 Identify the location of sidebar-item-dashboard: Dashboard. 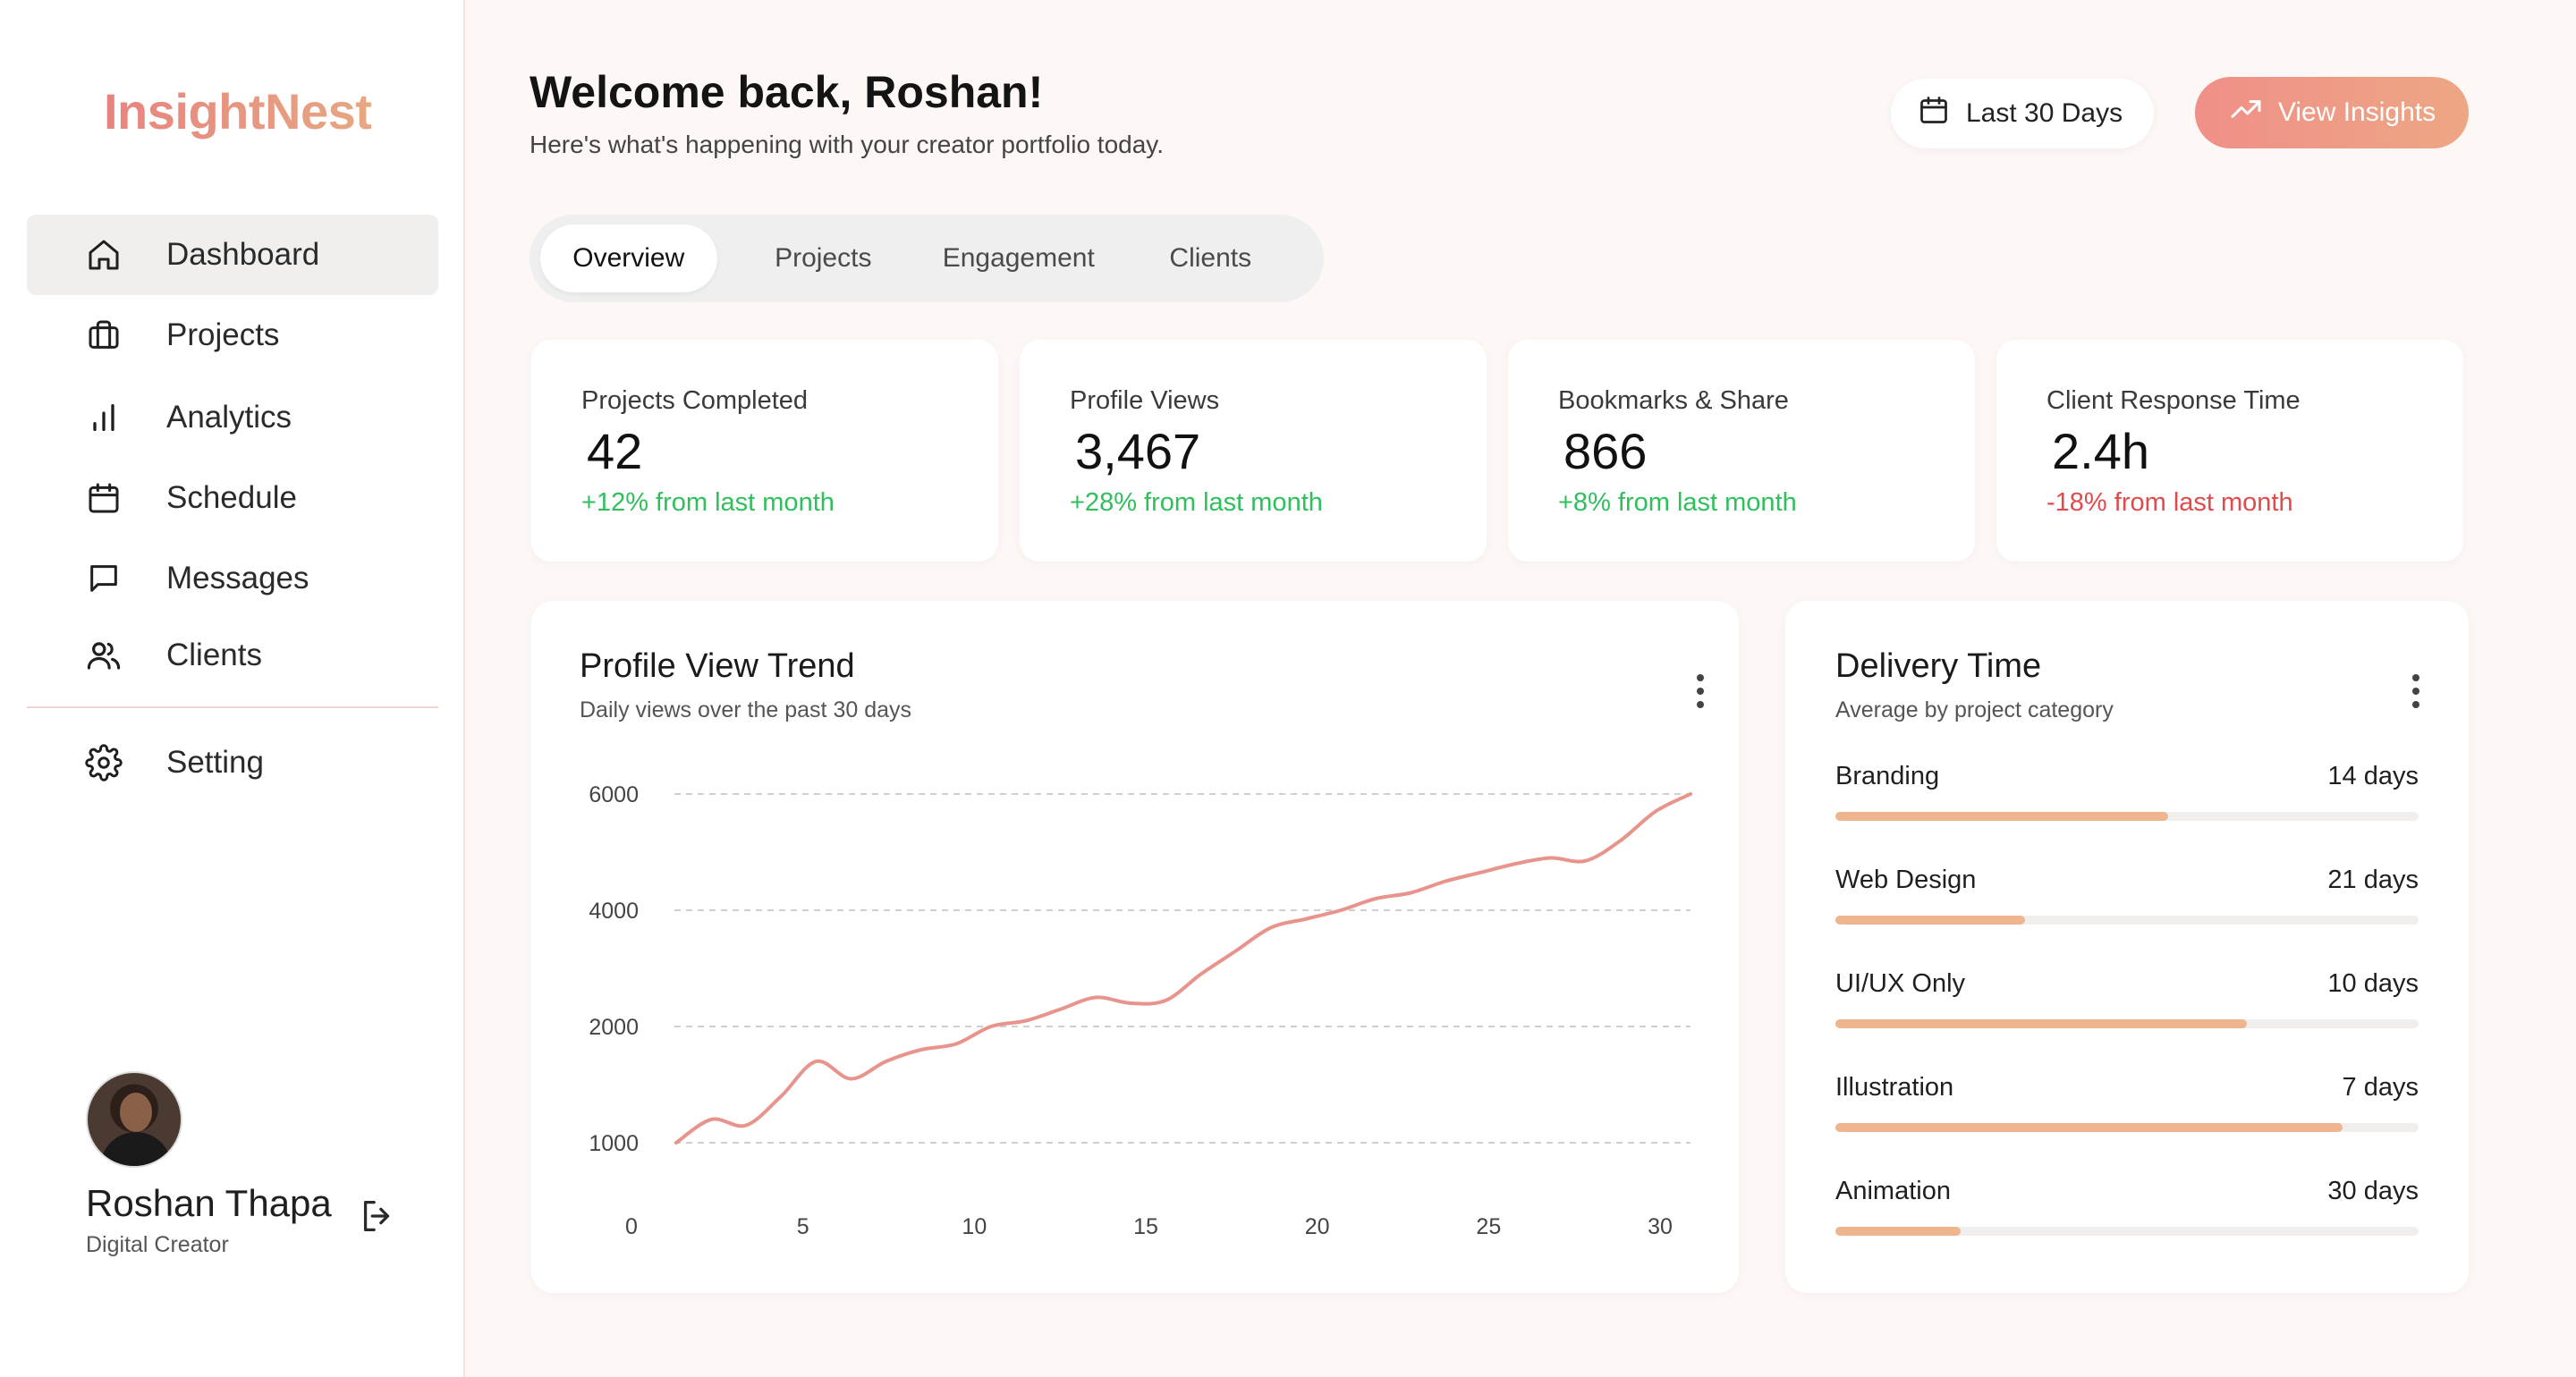
(232, 255).